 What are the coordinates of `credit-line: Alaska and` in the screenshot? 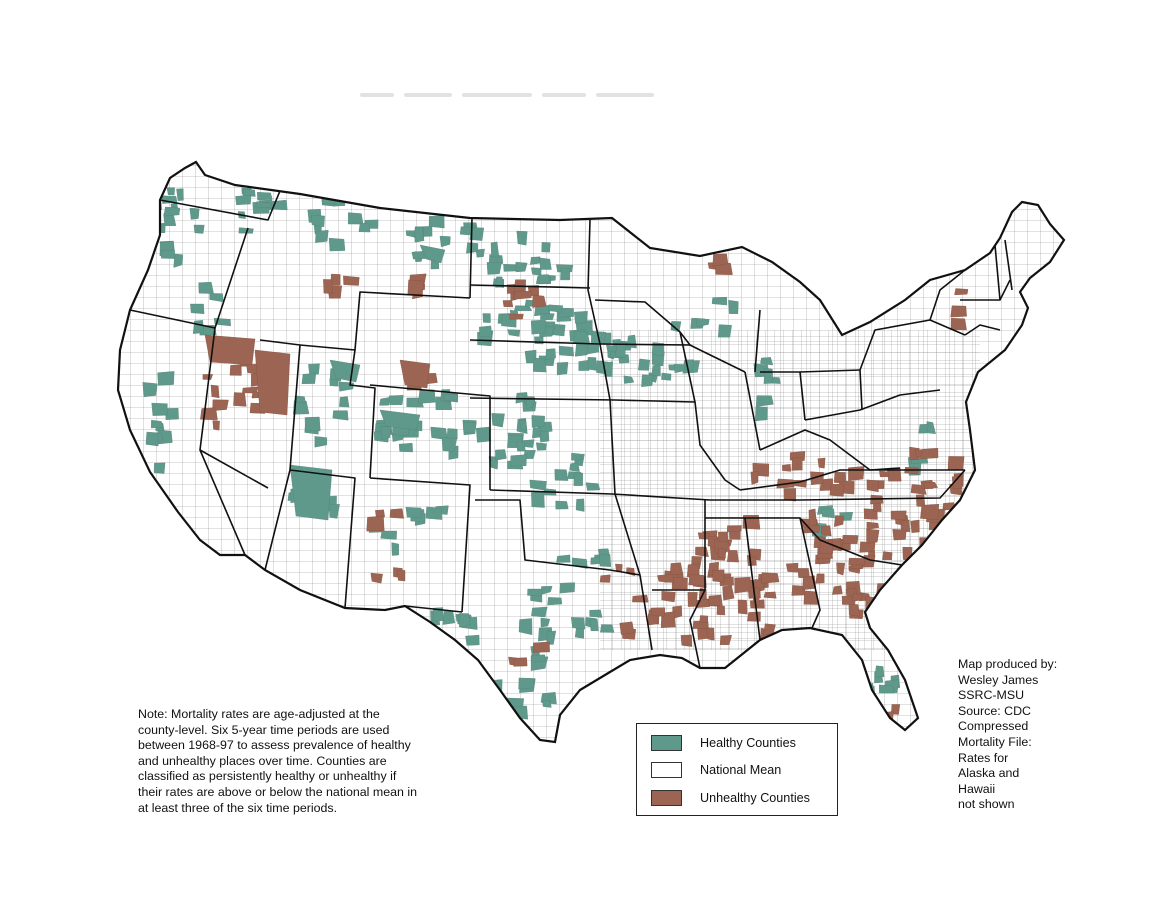 It's located at (989, 773).